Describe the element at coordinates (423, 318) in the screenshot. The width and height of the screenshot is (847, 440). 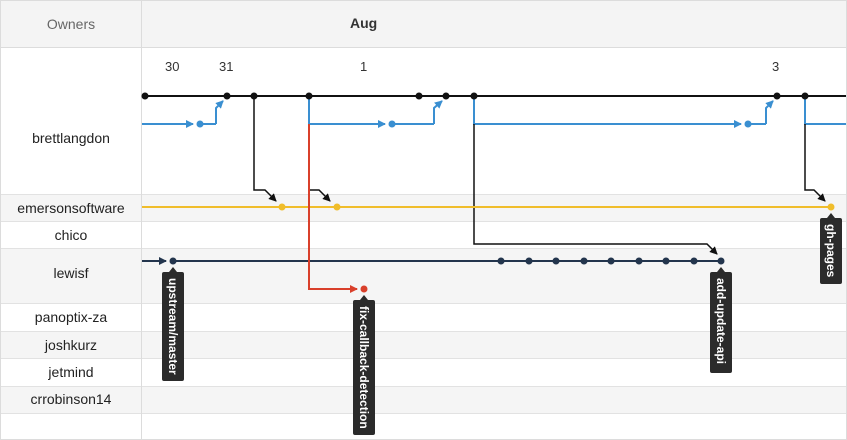
I see `owner-row-panoptix-za: panoptix-za` at that location.